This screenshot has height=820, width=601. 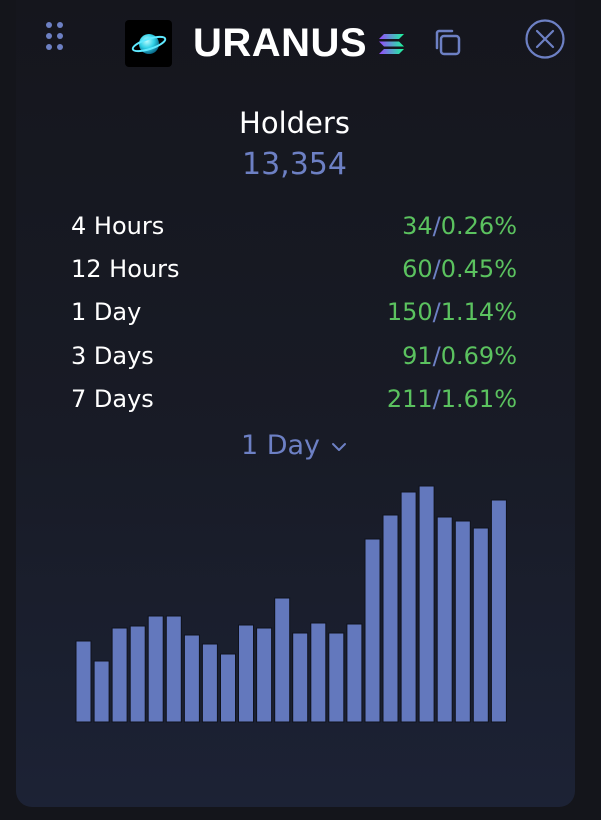 What do you see at coordinates (55, 38) in the screenshot?
I see `drag-handle-icon` at bounding box center [55, 38].